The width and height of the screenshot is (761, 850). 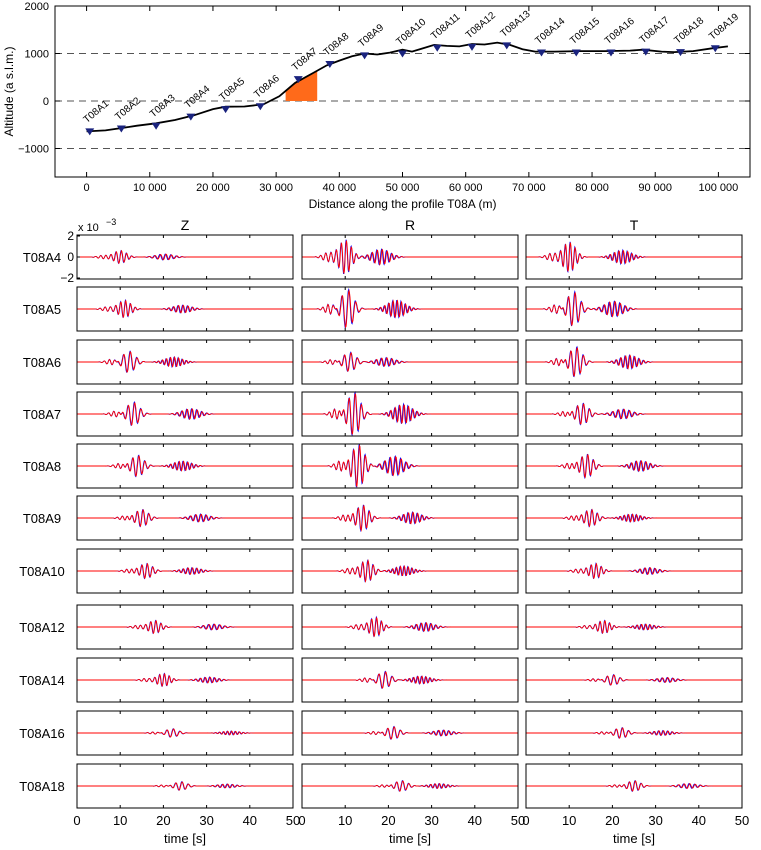 What do you see at coordinates (689, 30) in the screenshot?
I see `station-label: T08A18` at bounding box center [689, 30].